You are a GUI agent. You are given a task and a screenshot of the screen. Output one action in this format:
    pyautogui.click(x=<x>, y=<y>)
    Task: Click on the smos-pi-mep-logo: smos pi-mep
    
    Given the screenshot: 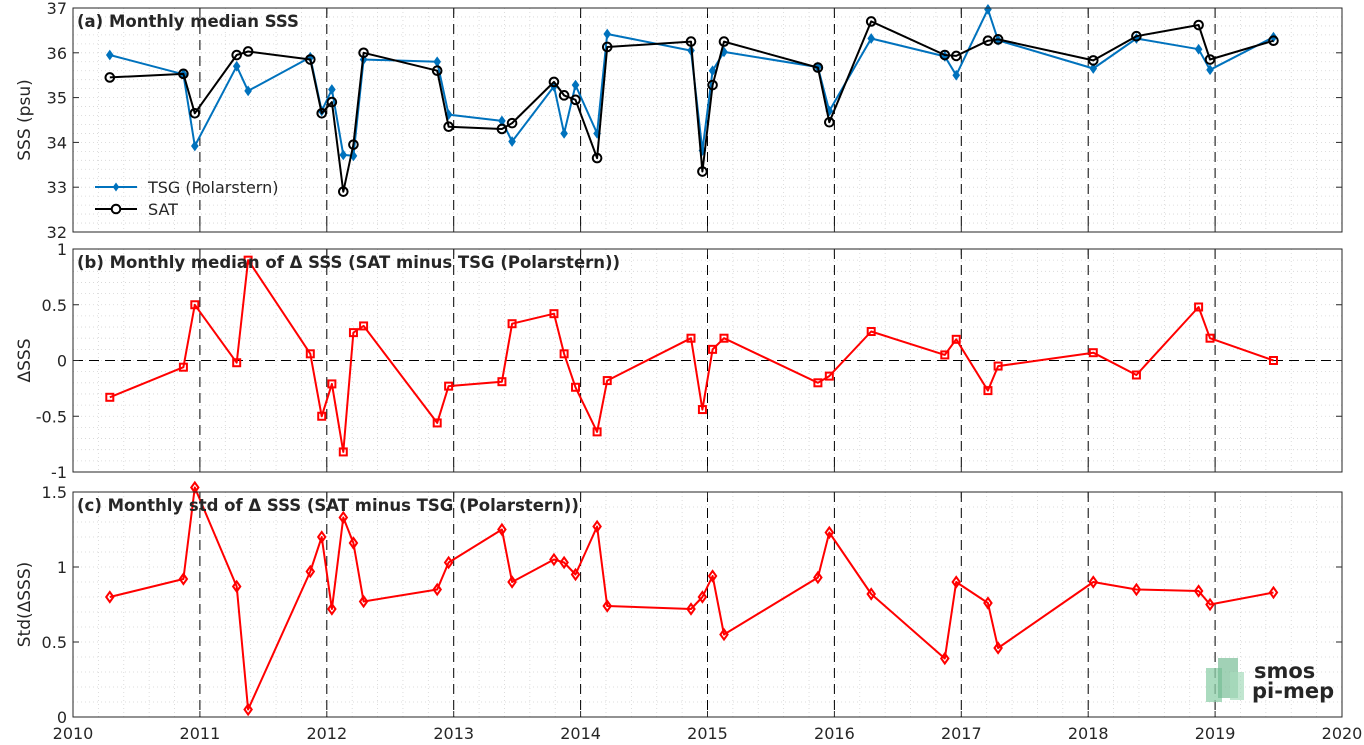 What is the action you would take?
    pyautogui.click(x=1270, y=680)
    